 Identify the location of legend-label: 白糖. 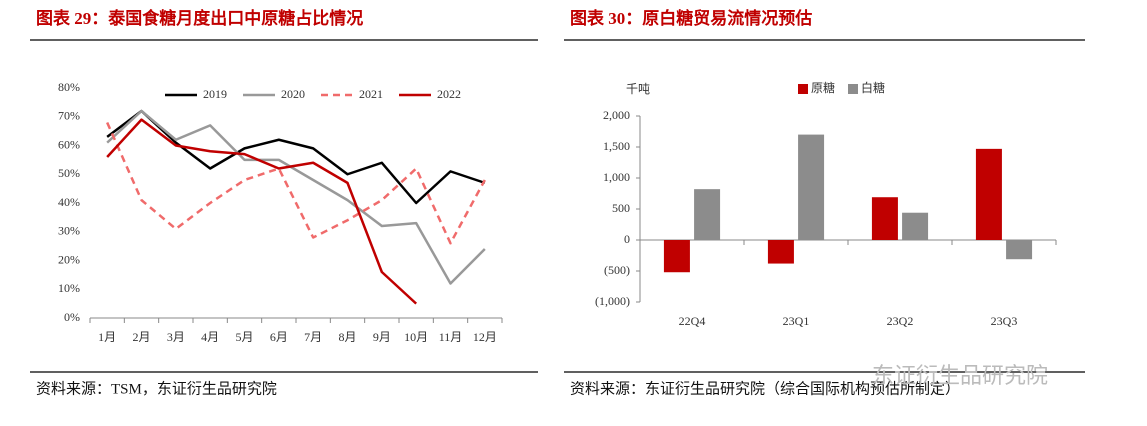
(873, 87).